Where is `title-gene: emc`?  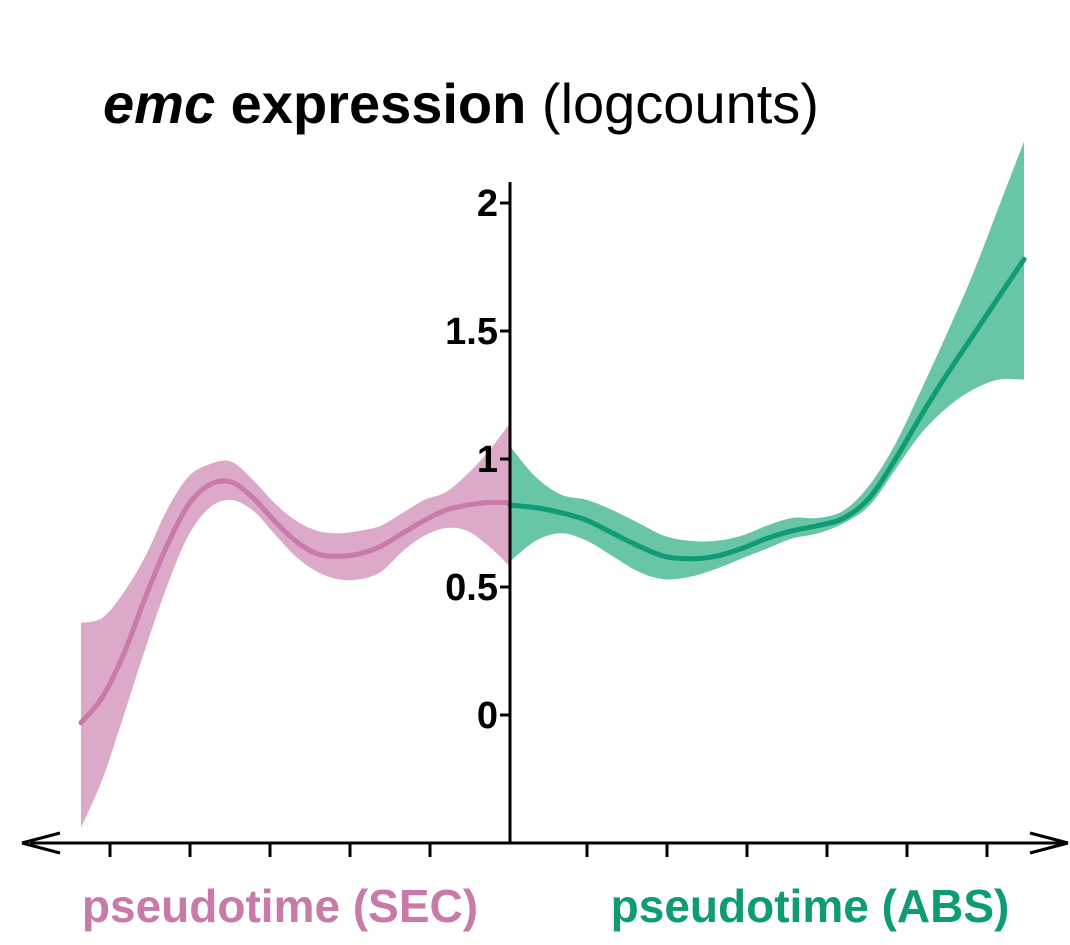 title-gene: emc is located at coordinates (159, 103).